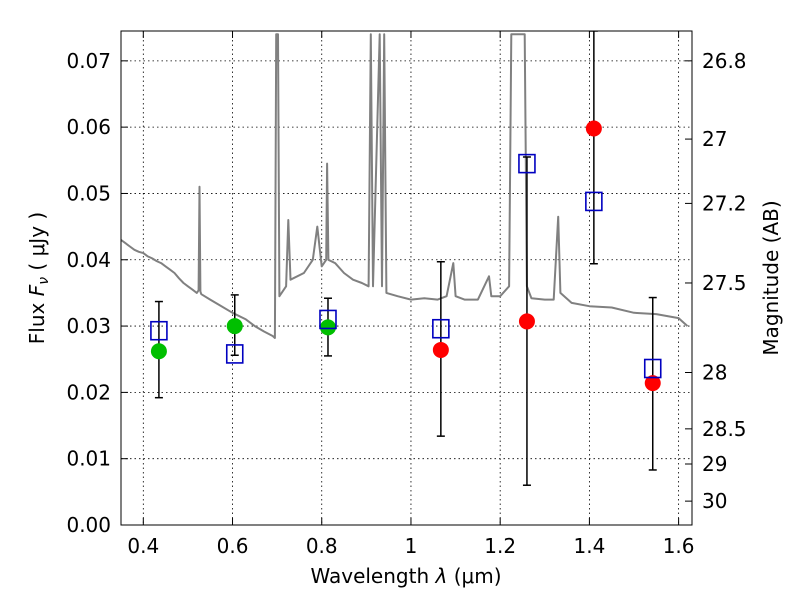  Describe the element at coordinates (143, 546) in the screenshot. I see `x-tick-label: 0.4` at that location.